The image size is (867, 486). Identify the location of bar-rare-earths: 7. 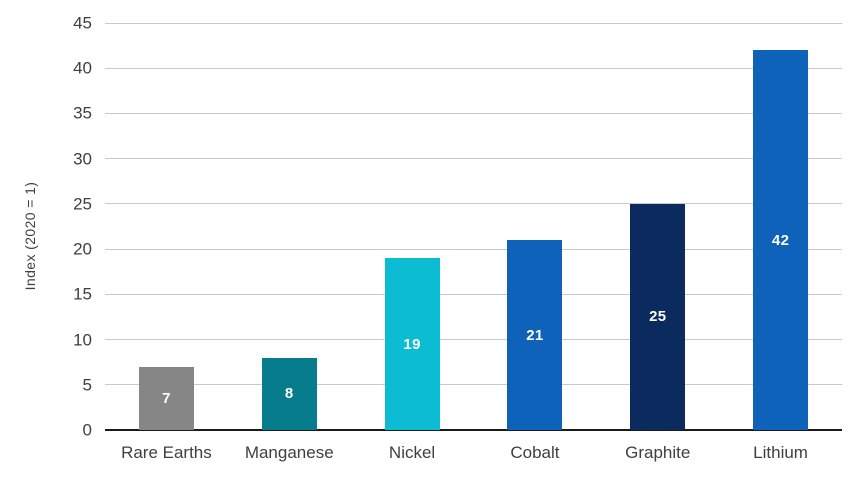
(166, 398).